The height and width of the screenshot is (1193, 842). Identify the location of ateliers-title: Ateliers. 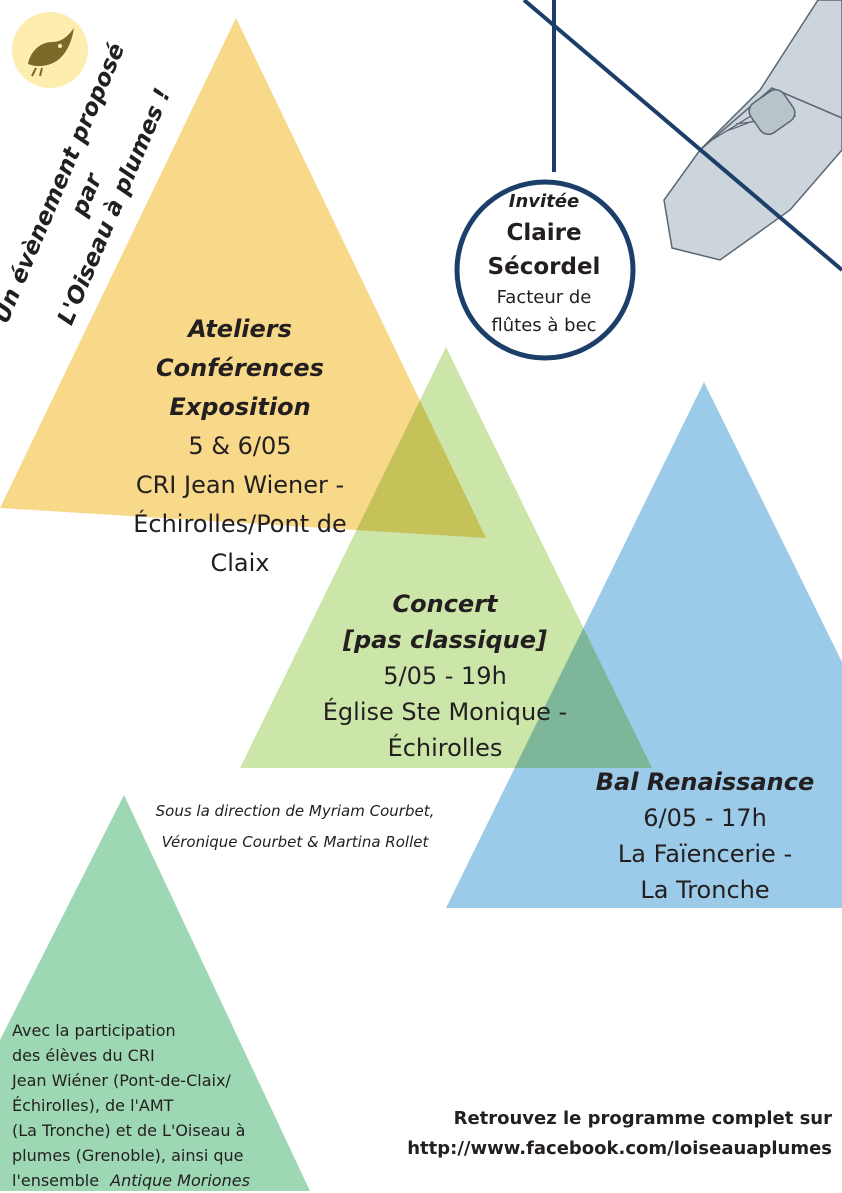
(240, 329).